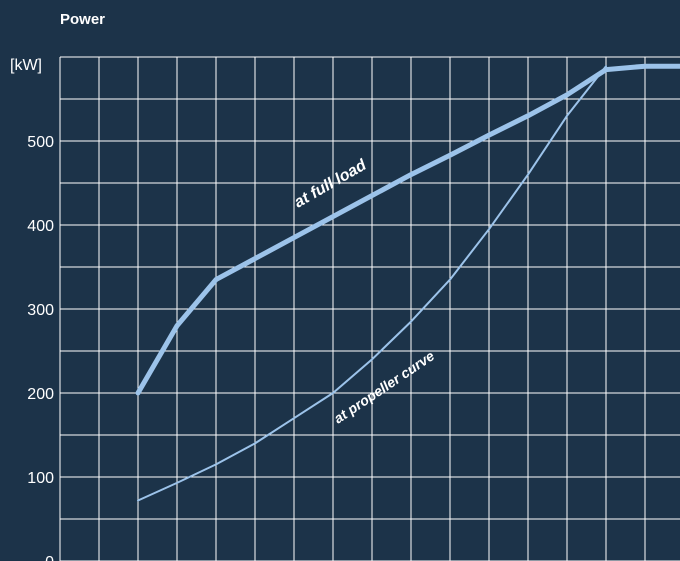 The height and width of the screenshot is (561, 680). Describe the element at coordinates (26, 65) in the screenshot. I see `y-axis-unit-label: [kW]` at that location.